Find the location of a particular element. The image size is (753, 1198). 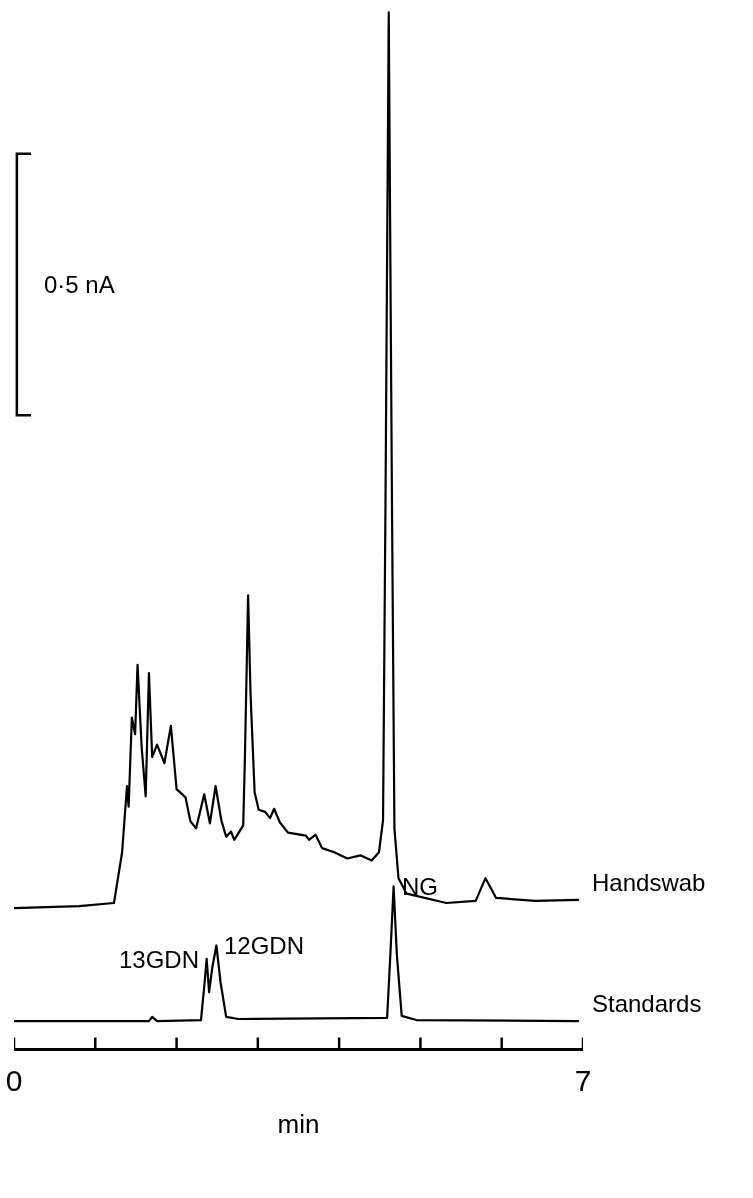

x-tick-label: 7 is located at coordinates (583, 1080).